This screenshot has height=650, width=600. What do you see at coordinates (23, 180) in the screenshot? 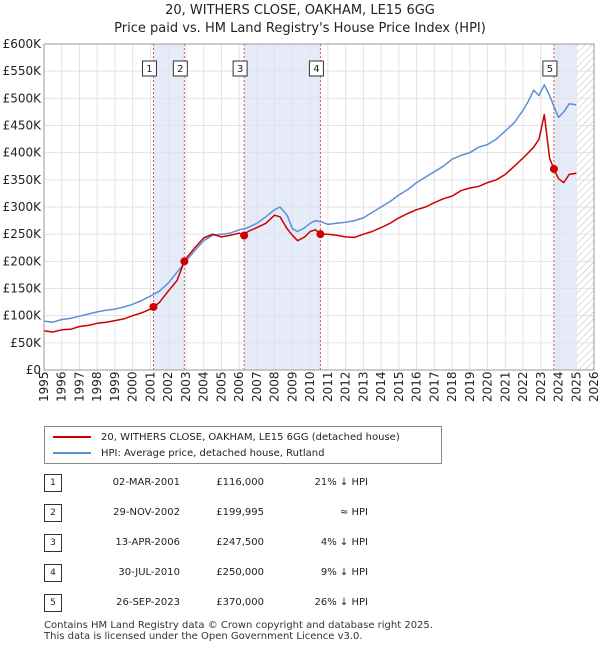
I see `y-tick-label: £350K` at bounding box center [23, 180].